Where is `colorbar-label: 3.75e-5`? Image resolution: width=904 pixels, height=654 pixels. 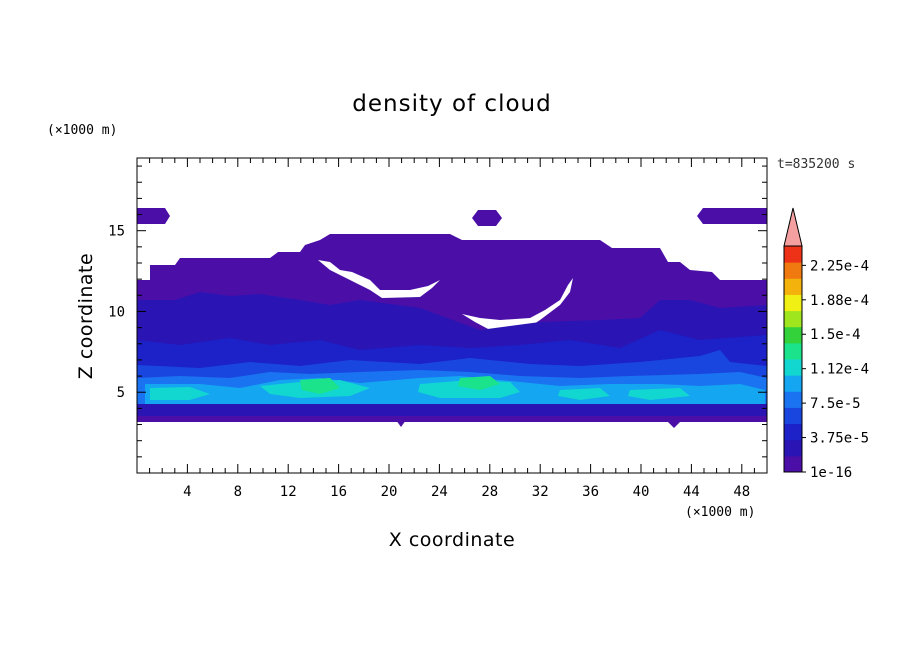 colorbar-label: 3.75e-5 is located at coordinates (839, 439).